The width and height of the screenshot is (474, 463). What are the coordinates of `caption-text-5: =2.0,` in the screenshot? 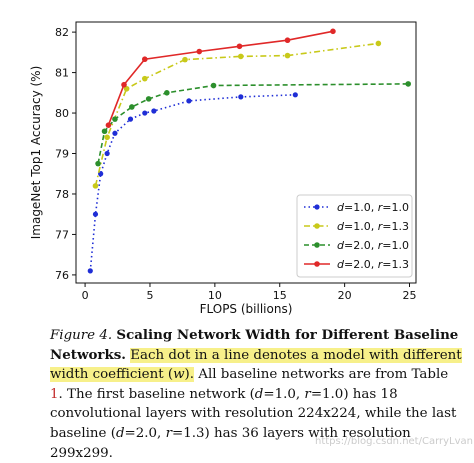 It's located at (145, 433).